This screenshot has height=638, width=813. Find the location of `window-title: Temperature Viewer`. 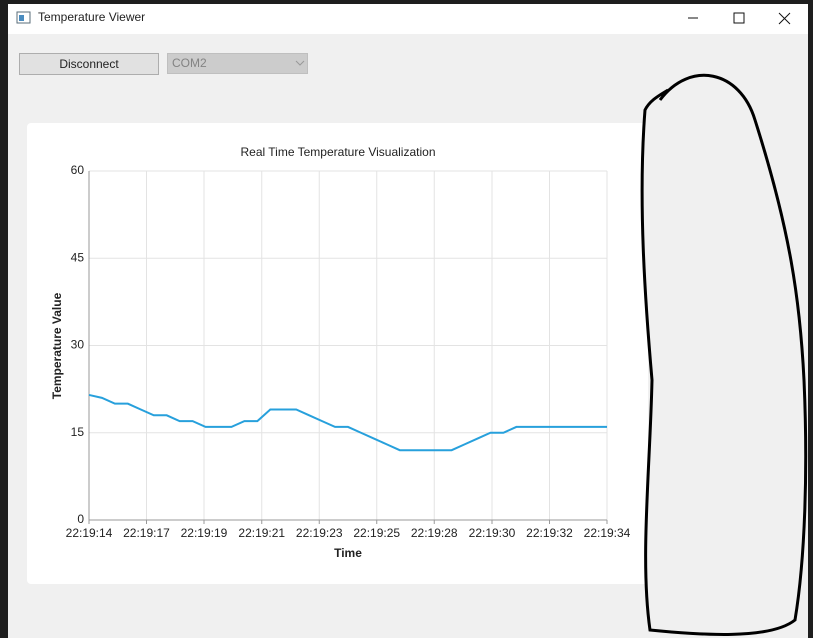

window-title: Temperature Viewer is located at coordinates (91, 17).